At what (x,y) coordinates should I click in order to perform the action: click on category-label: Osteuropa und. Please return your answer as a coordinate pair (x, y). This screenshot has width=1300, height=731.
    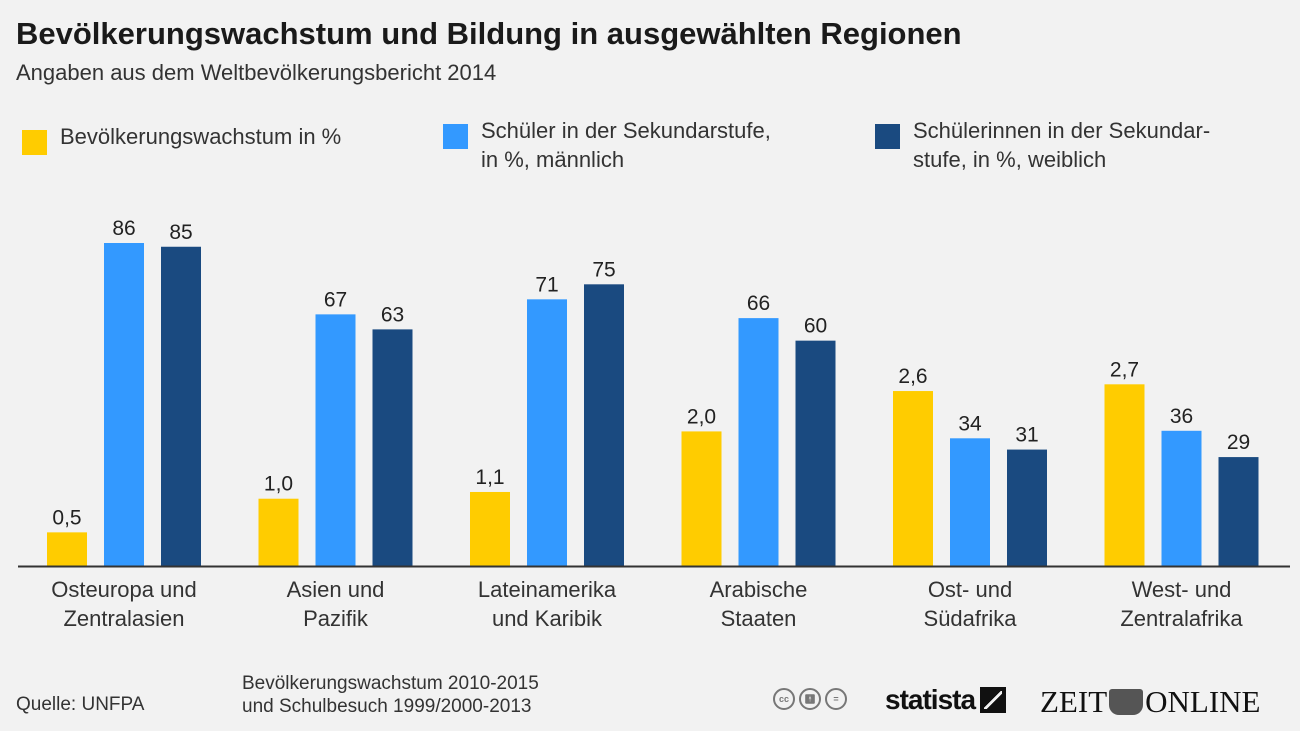
    Looking at the image, I should click on (124, 589).